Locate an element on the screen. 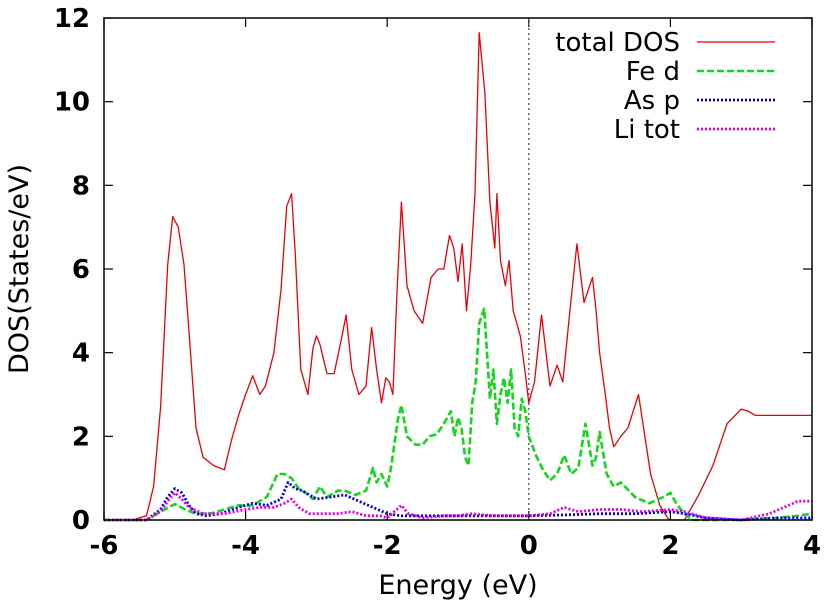 The height and width of the screenshot is (608, 830). x-tick-label: 2 is located at coordinates (670, 546).